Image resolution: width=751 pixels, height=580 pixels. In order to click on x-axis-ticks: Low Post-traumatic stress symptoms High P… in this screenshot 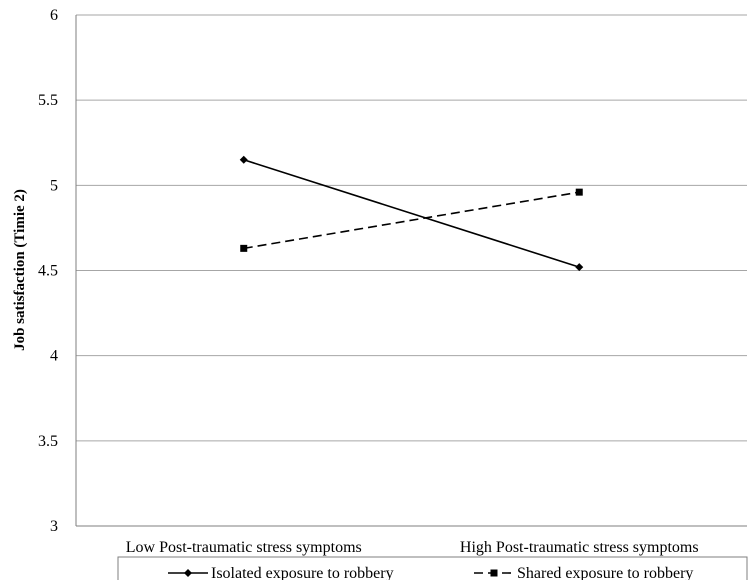, I will do `click(412, 547)`.